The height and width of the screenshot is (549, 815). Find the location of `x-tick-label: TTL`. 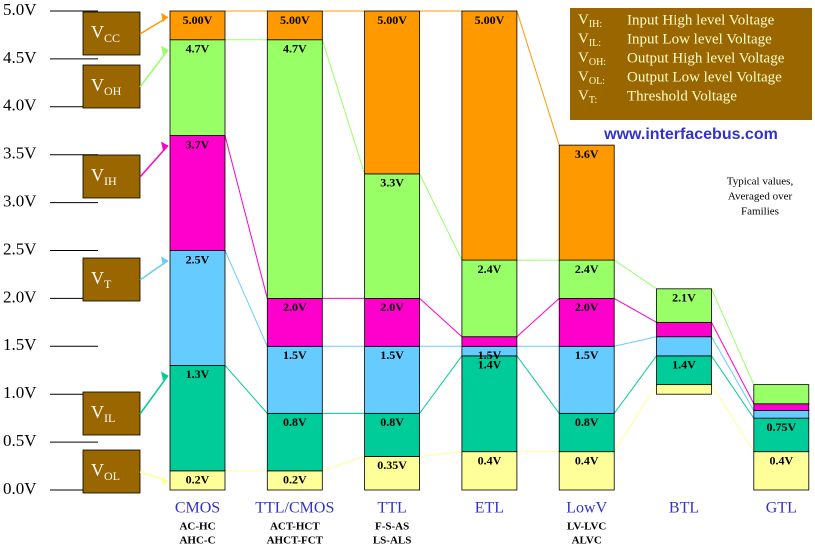

x-tick-label: TTL is located at coordinates (391, 508).